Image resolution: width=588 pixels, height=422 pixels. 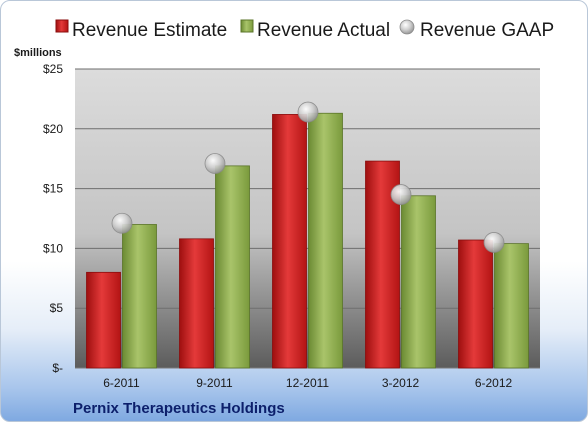 What do you see at coordinates (487, 30) in the screenshot?
I see `legend-label-gaap: Revenue GAAP` at bounding box center [487, 30].